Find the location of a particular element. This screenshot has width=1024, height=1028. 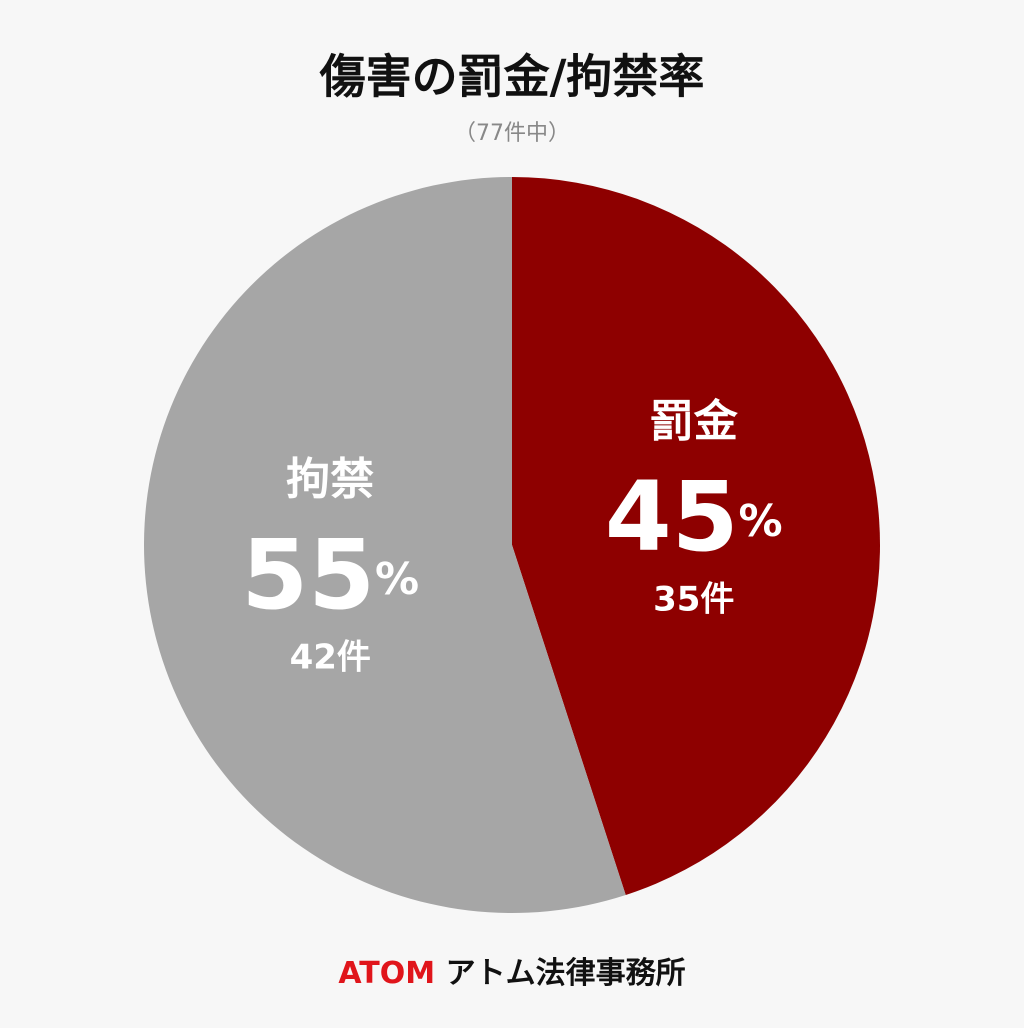

footer-logo: ATOM is located at coordinates (386, 973).